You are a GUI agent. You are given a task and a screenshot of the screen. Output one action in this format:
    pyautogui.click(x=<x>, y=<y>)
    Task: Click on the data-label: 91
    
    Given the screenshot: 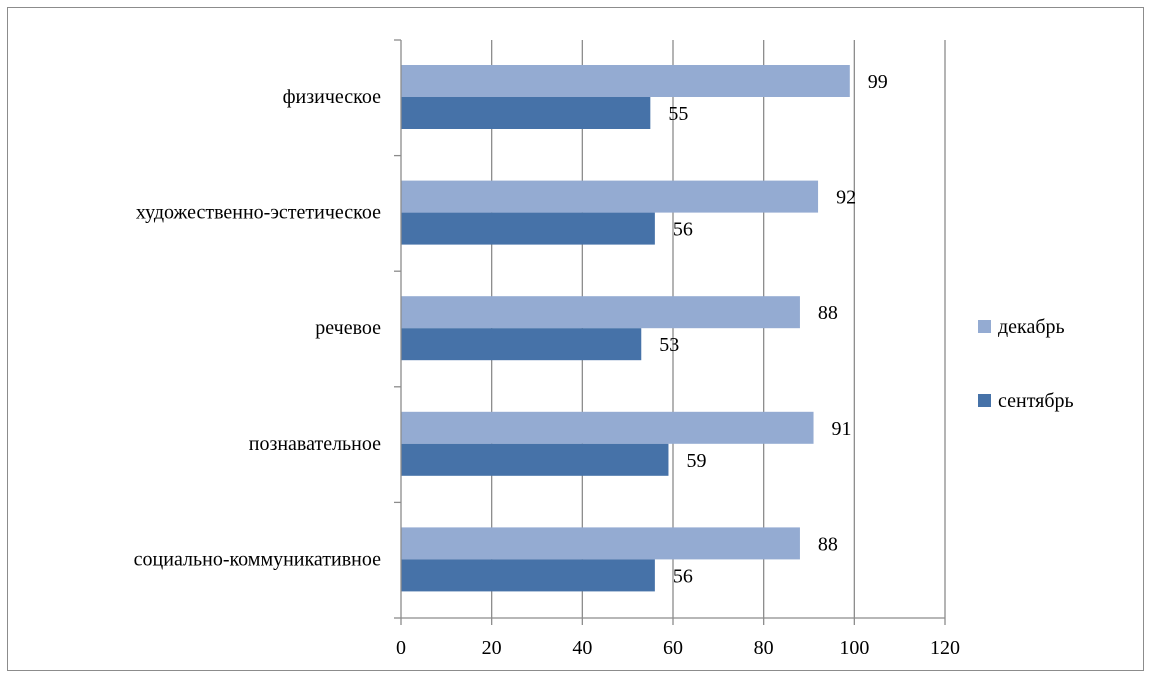 What is the action you would take?
    pyautogui.click(x=842, y=429)
    